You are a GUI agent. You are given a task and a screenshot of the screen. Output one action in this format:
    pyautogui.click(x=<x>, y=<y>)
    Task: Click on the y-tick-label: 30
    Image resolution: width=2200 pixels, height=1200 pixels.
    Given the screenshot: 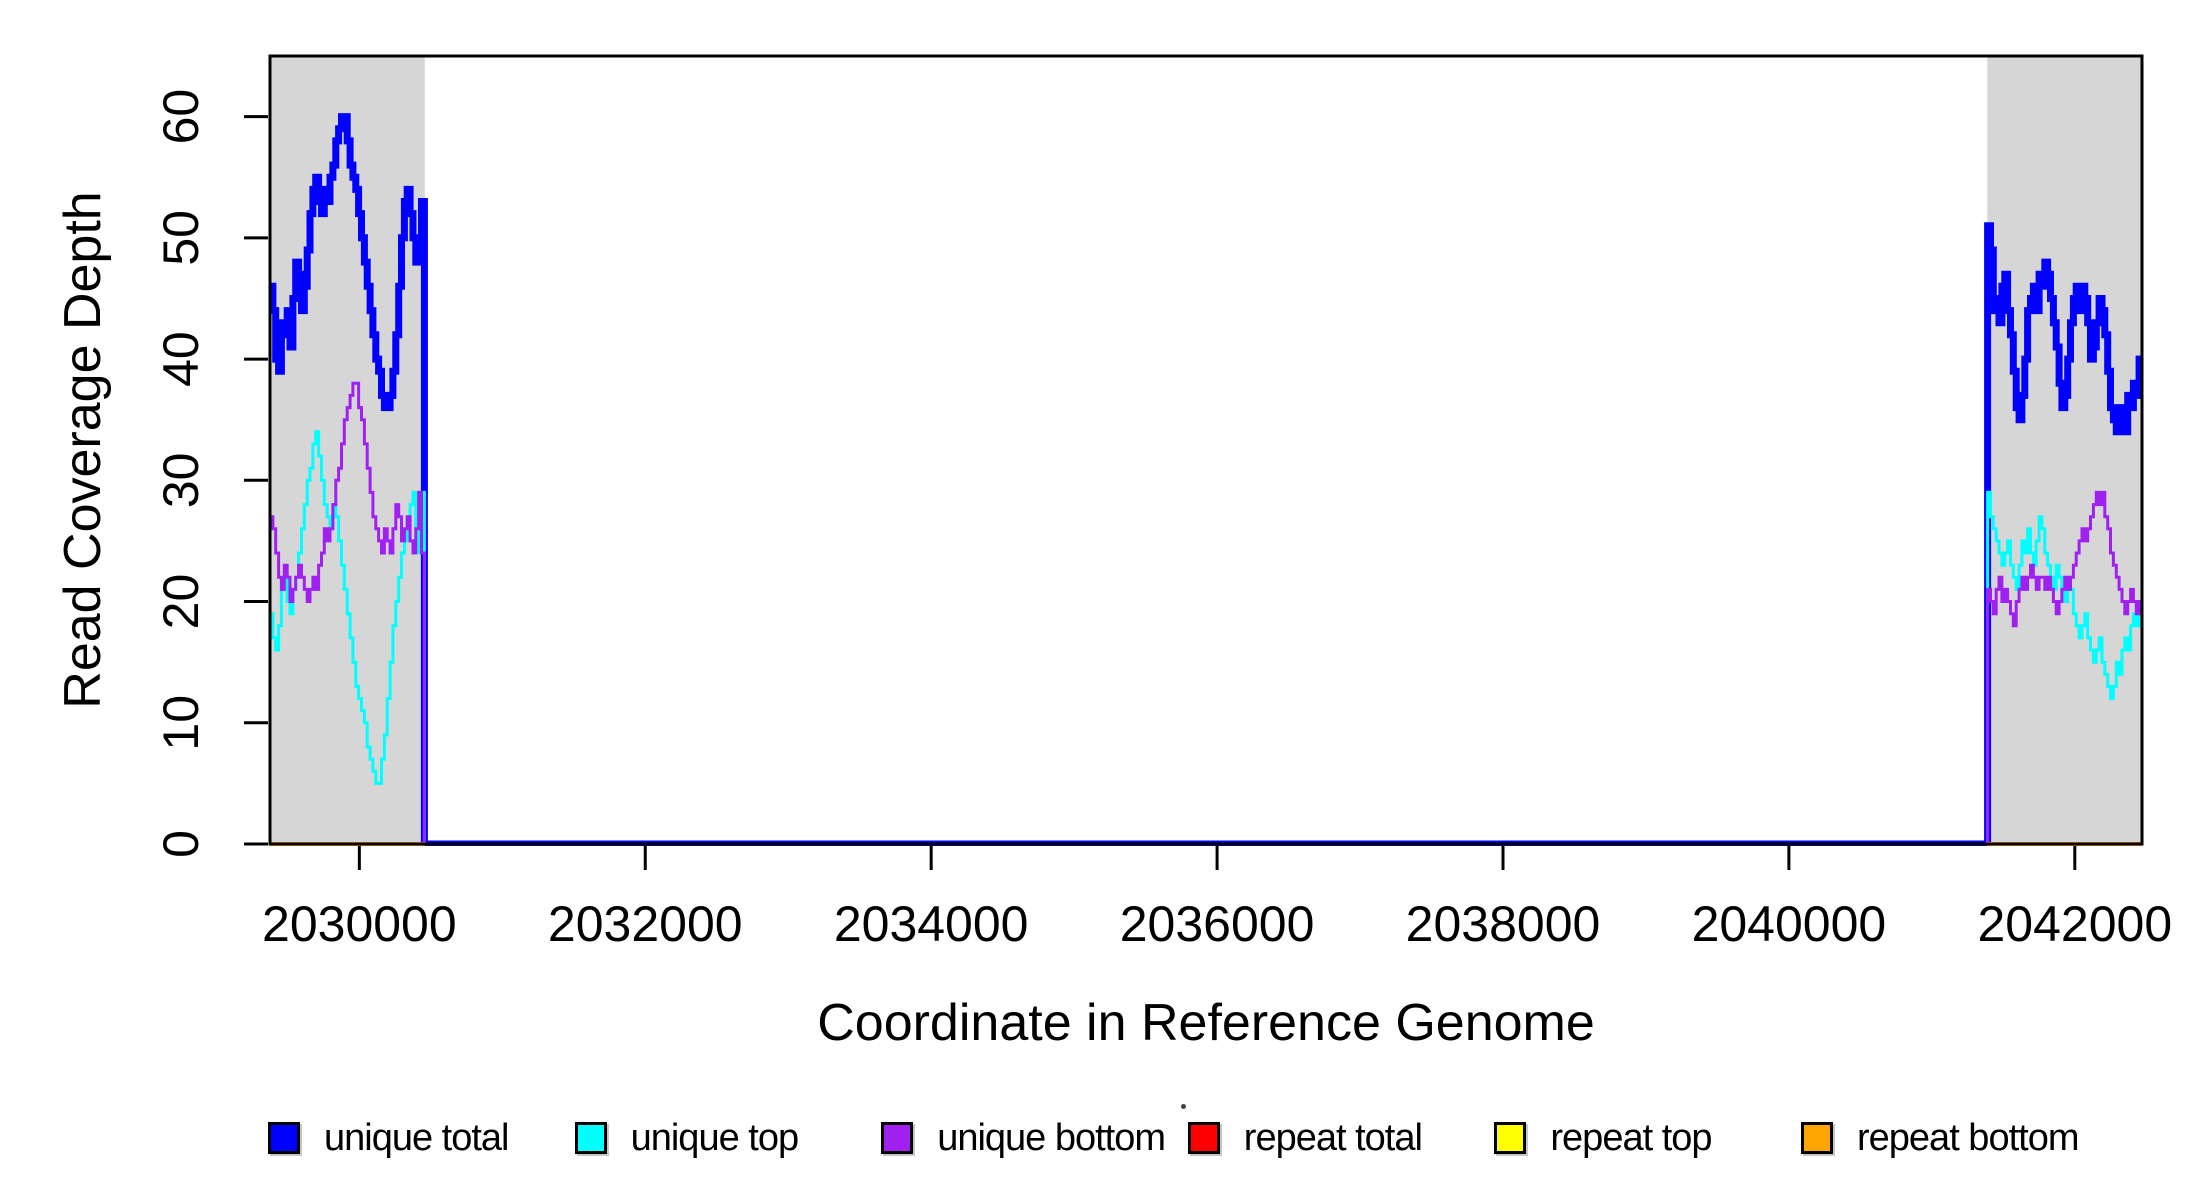 What is the action you would take?
    pyautogui.click(x=181, y=480)
    